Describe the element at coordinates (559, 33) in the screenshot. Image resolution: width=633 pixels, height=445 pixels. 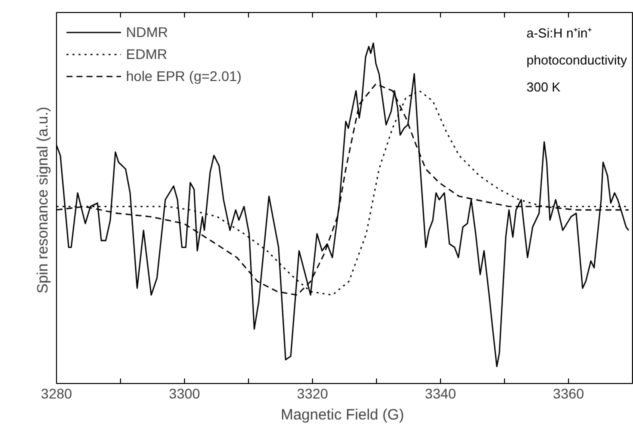
I see `text: a-Si:H n⁺in⁺` at that location.